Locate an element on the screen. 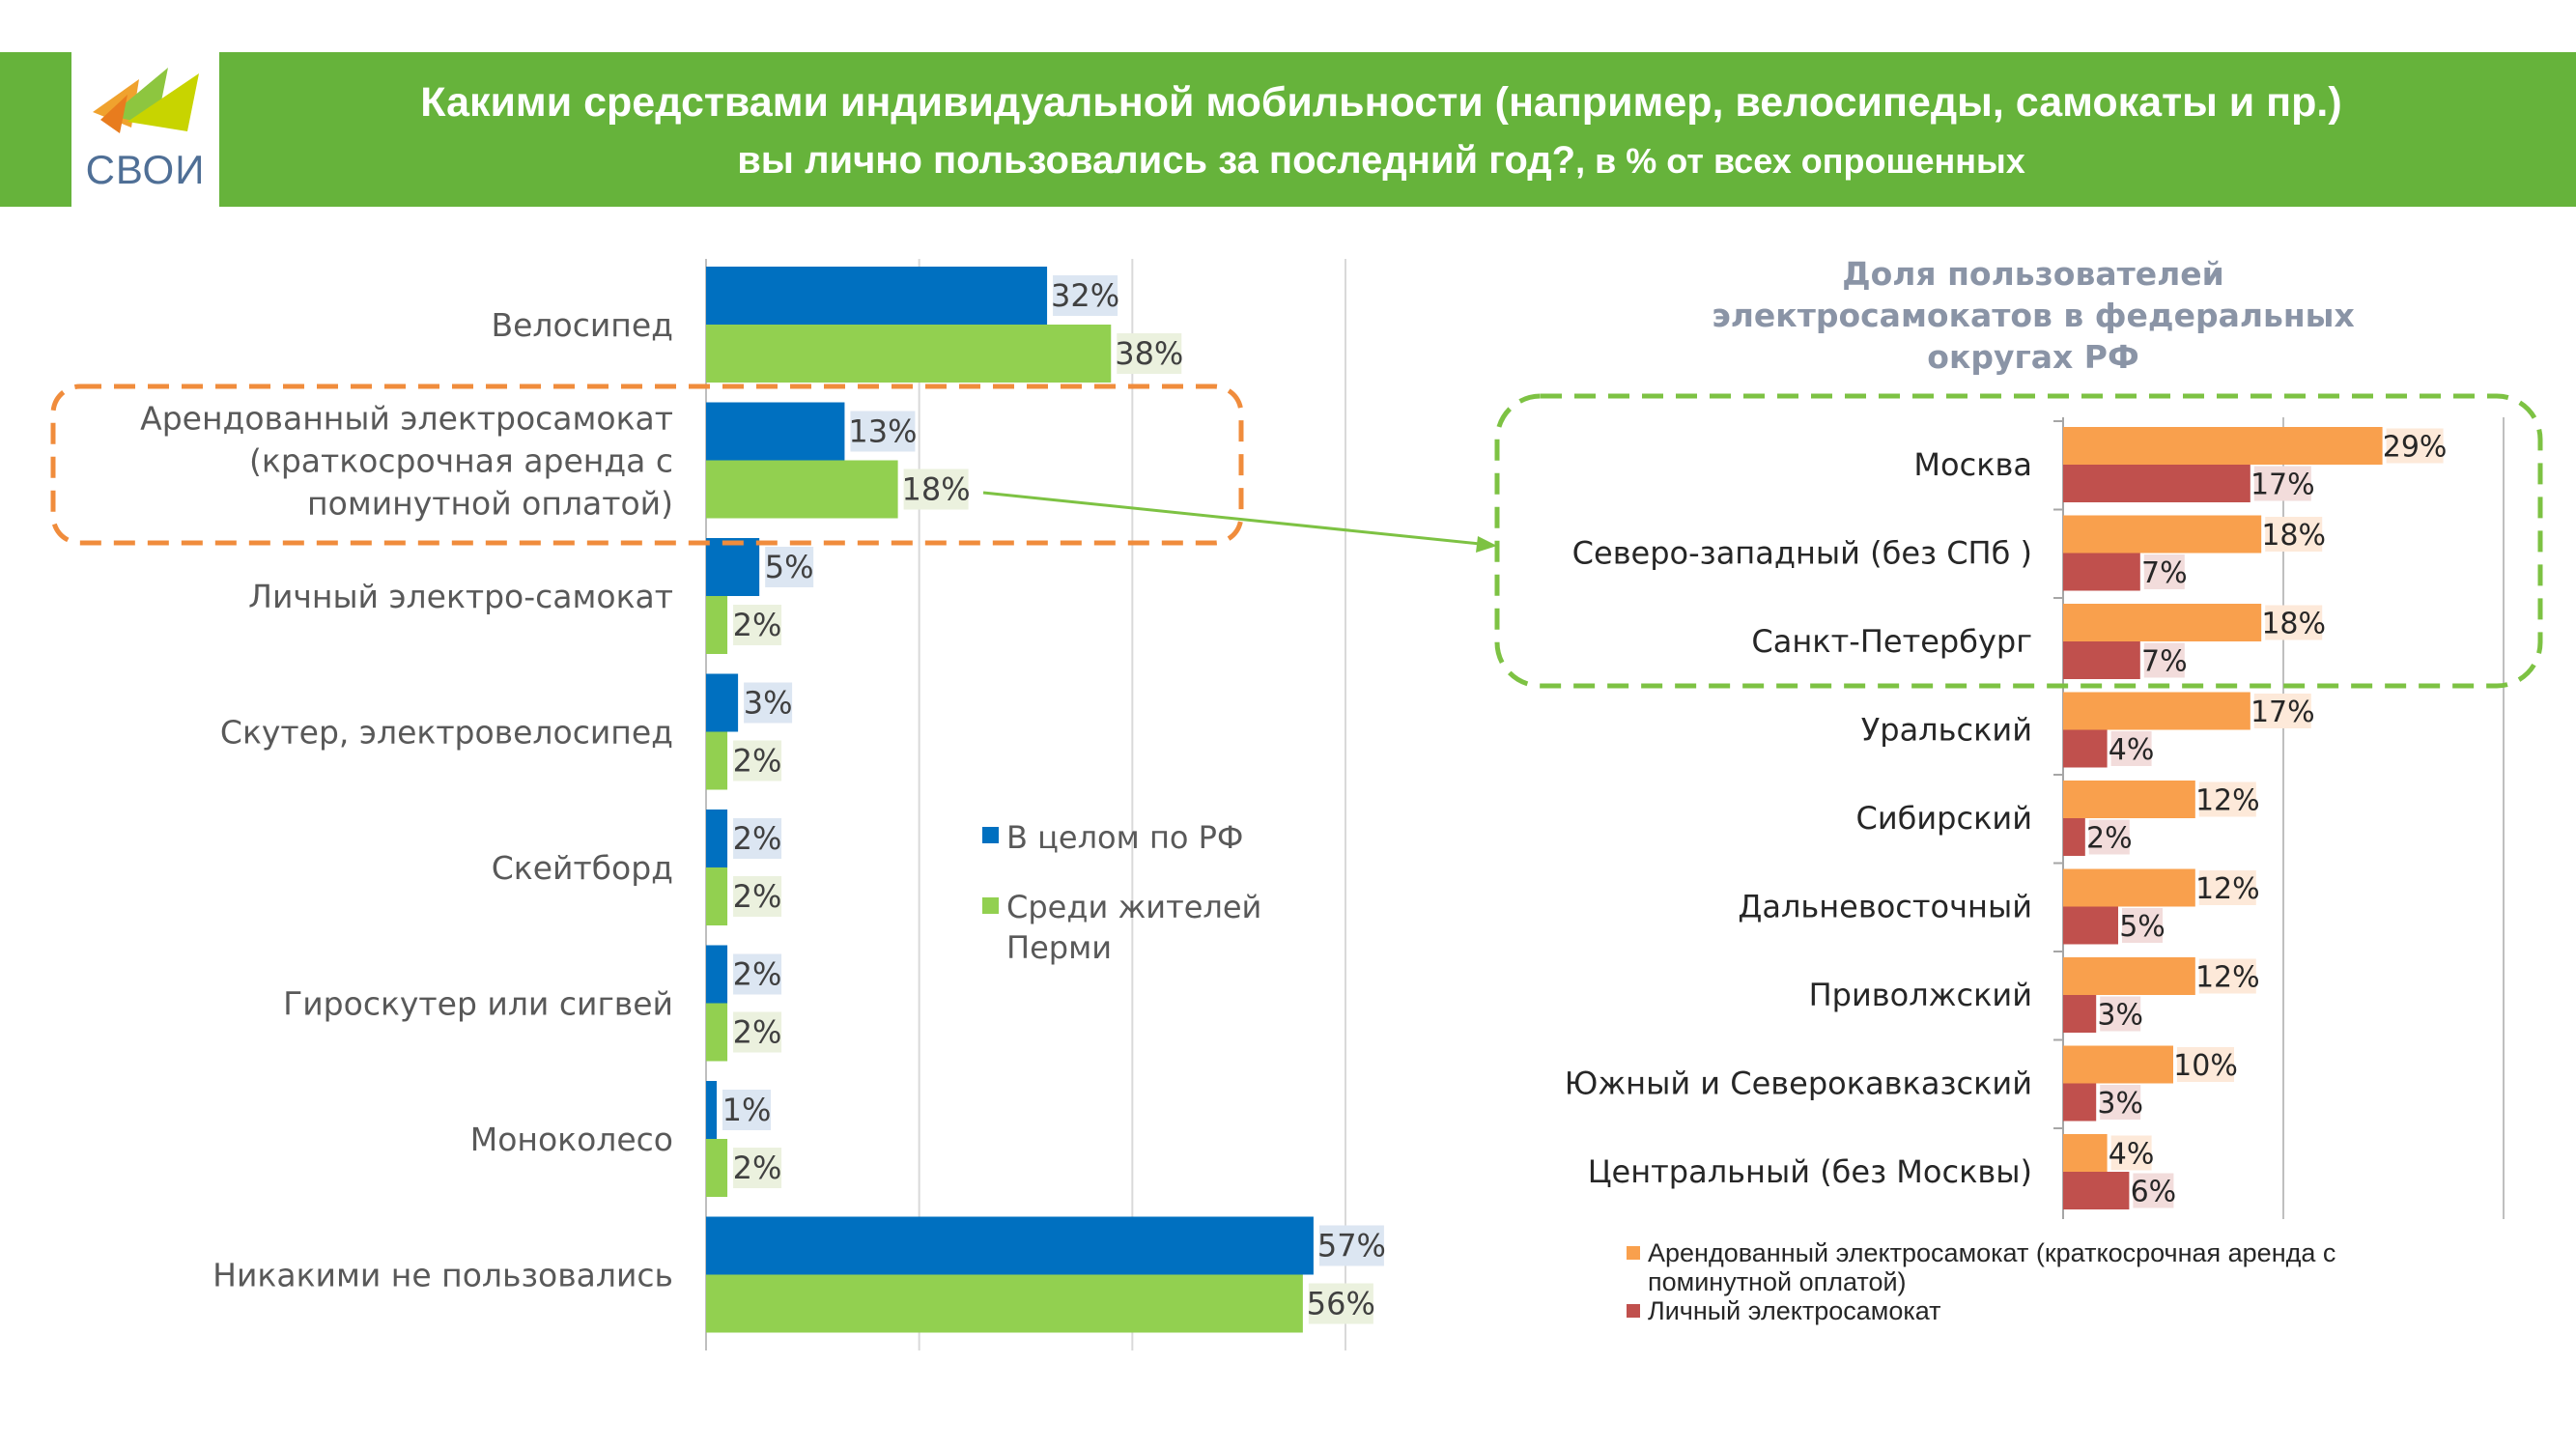  value-label-personal: 17% is located at coordinates (2282, 485).